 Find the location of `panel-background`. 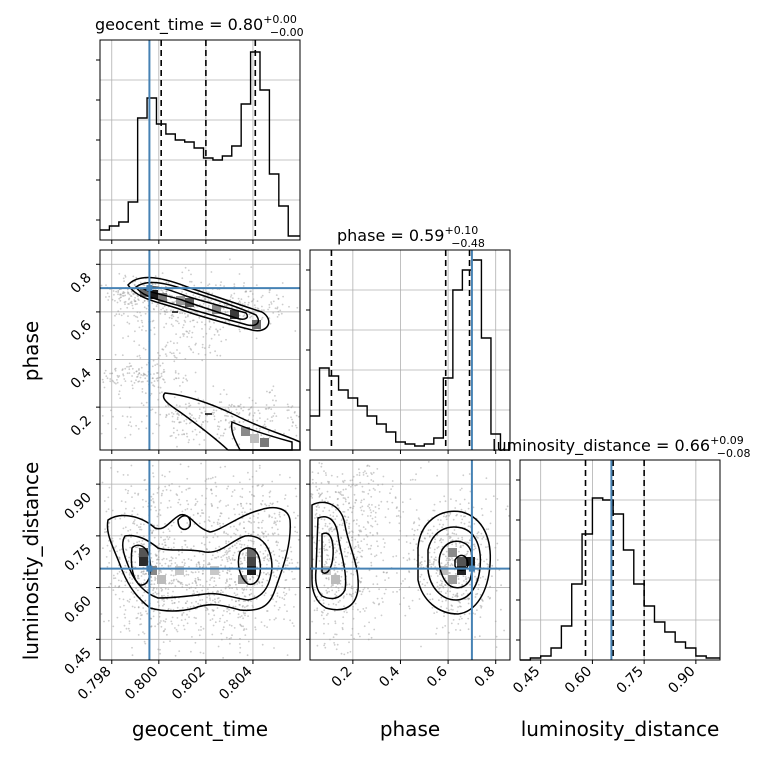

panel-background is located at coordinates (200, 350).